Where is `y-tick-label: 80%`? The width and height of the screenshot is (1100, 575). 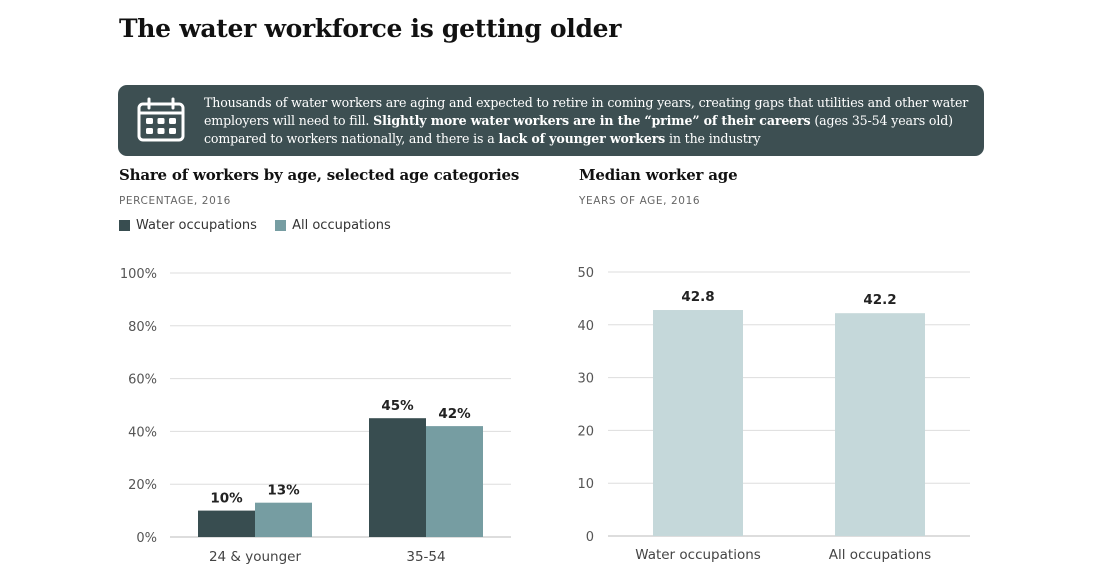 y-tick-label: 80% is located at coordinates (142, 327).